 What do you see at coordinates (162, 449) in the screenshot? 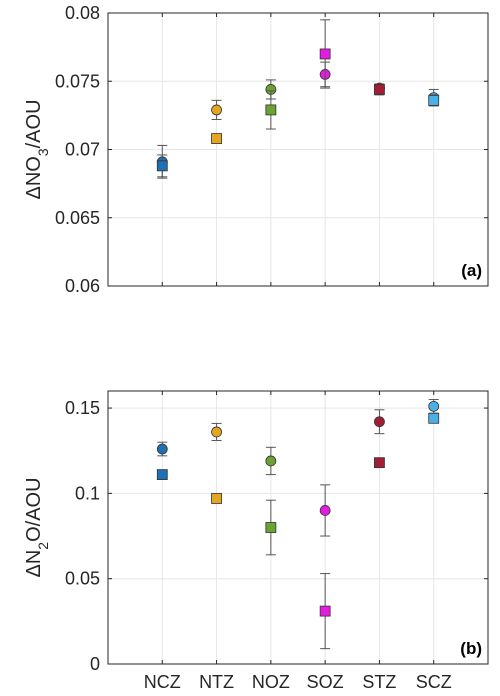
I see `data-point-circle-ncz` at bounding box center [162, 449].